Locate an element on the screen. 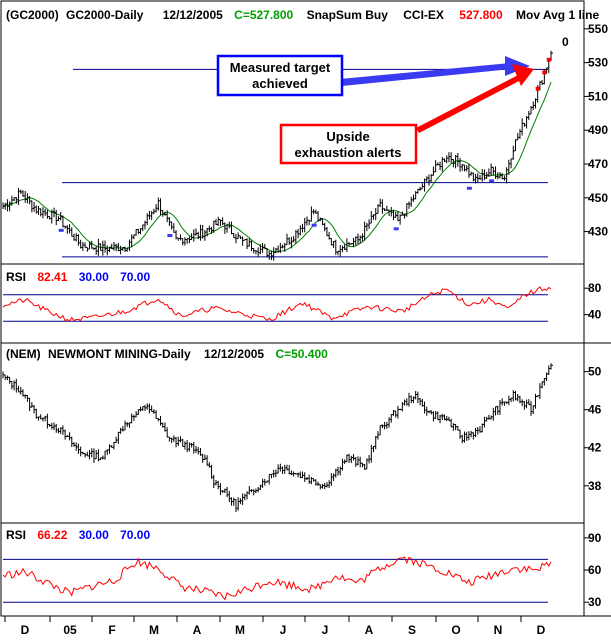 Image resolution: width=611 pixels, height=642 pixels. nem-rsi-label: RSI is located at coordinates (16, 535).